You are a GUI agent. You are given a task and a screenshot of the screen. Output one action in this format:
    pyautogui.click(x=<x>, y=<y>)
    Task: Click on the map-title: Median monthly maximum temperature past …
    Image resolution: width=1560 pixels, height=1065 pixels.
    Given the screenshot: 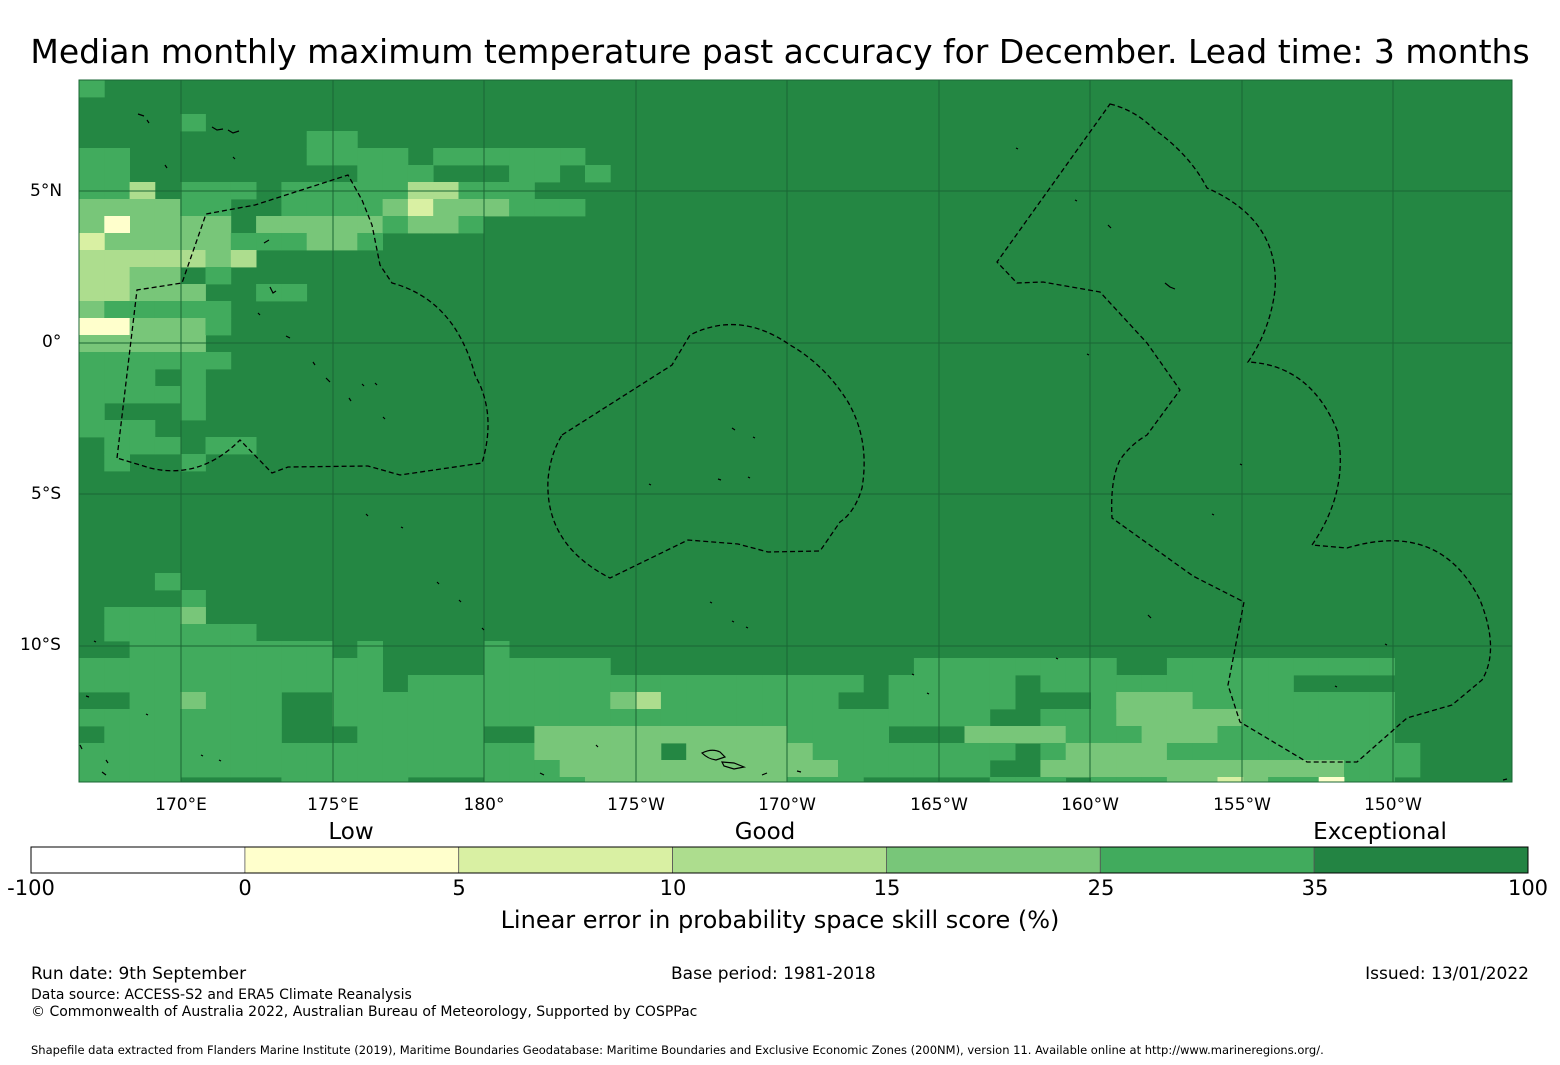 What is the action you would take?
    pyautogui.click(x=780, y=51)
    